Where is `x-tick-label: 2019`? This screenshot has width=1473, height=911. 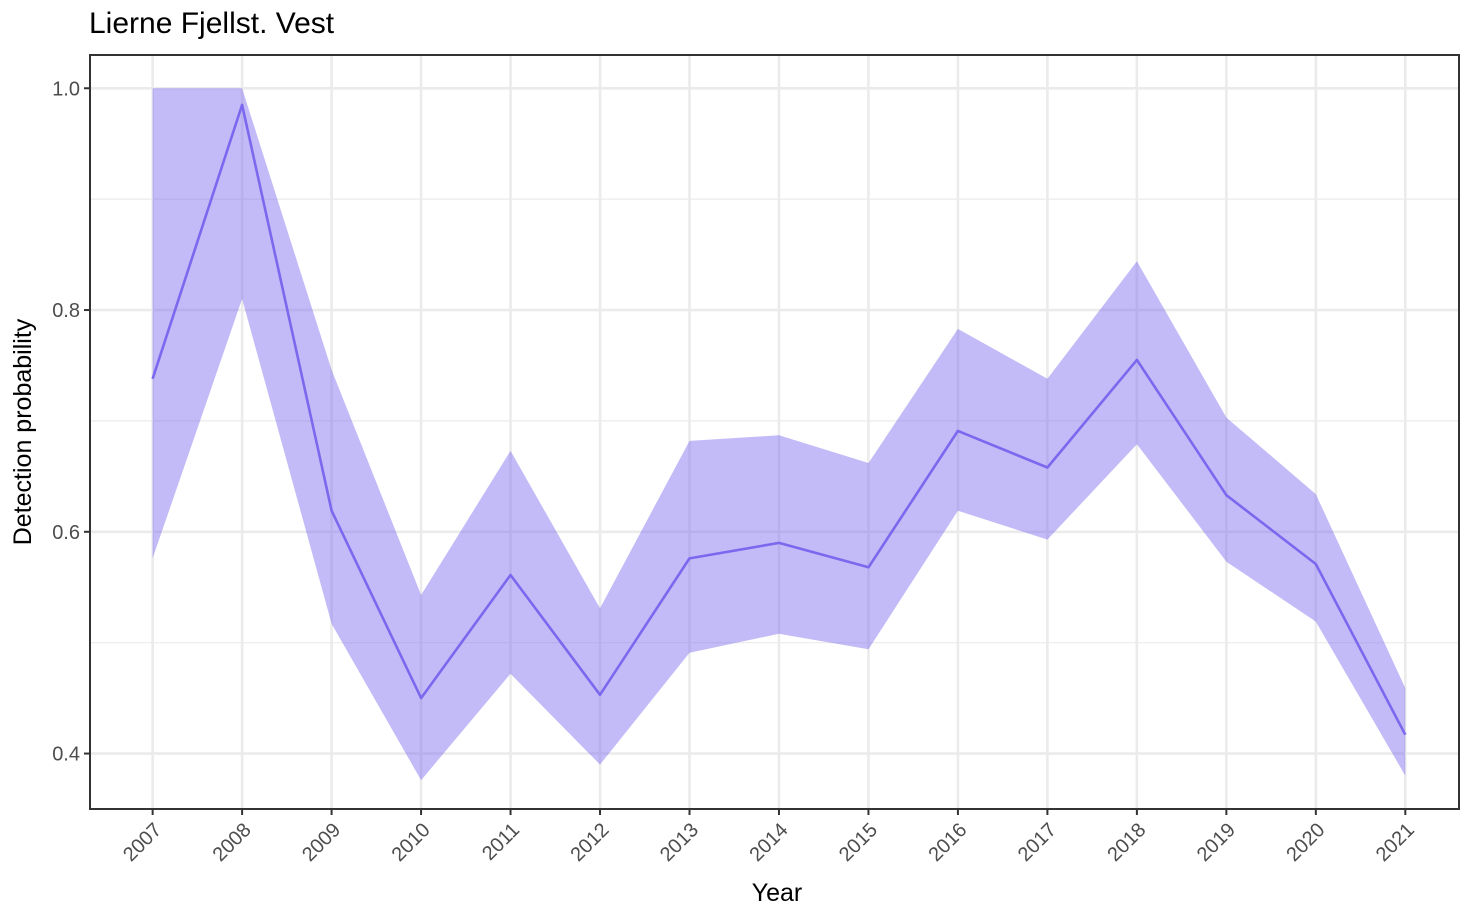
x-tick-label: 2019 is located at coordinates (1216, 842).